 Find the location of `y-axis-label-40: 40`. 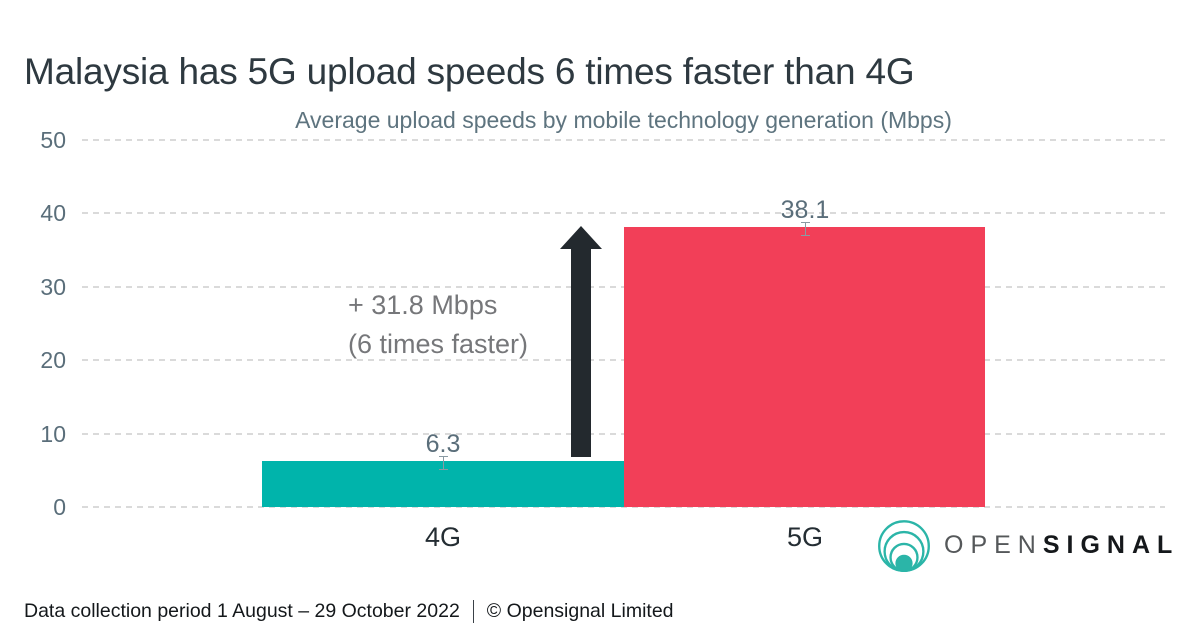

y-axis-label-40: 40 is located at coordinates (53, 213).